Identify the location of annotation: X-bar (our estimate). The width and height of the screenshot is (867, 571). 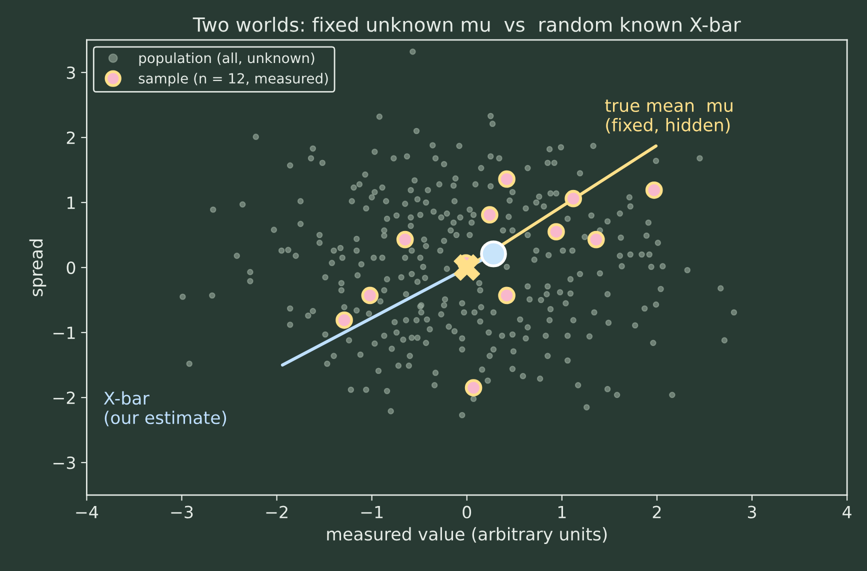
(165, 408).